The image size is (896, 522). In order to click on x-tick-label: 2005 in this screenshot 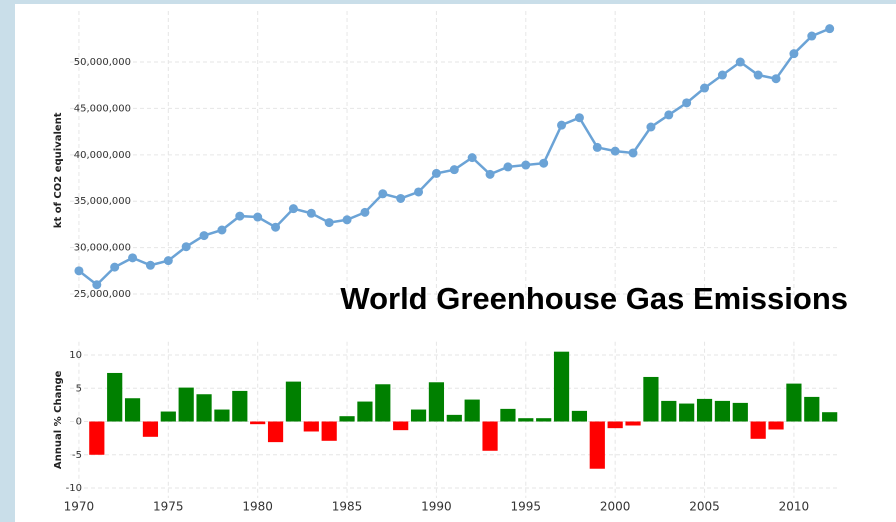, I will do `click(704, 507)`.